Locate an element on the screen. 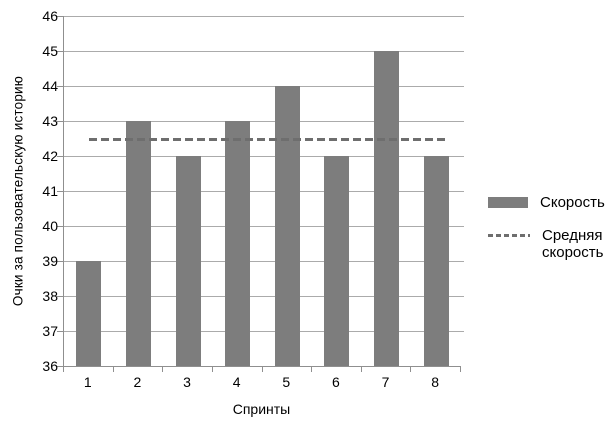 The width and height of the screenshot is (614, 425). y-tick-label: 36 is located at coordinates (50, 366).